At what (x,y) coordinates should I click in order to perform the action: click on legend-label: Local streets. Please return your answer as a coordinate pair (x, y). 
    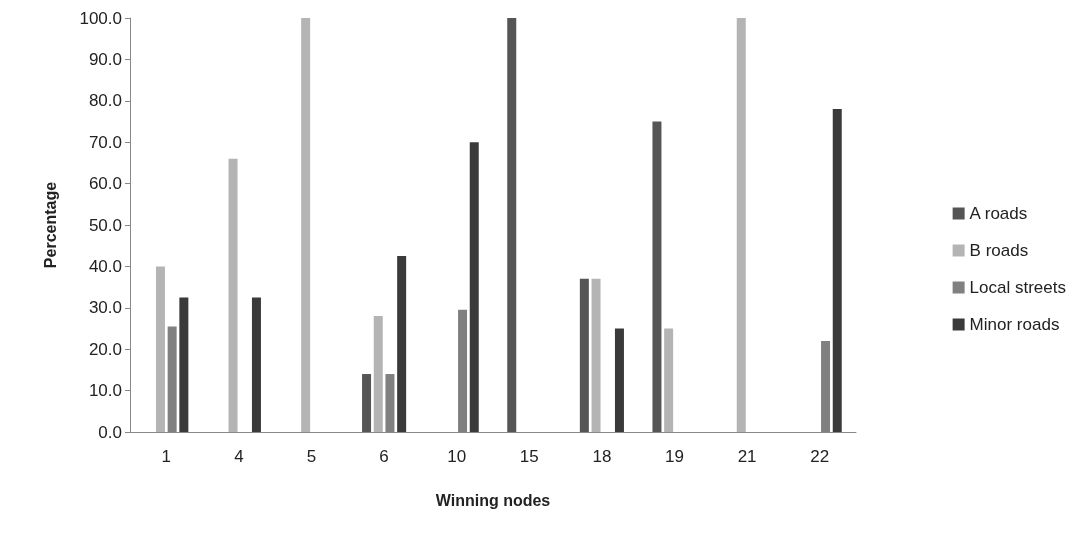
    Looking at the image, I should click on (1018, 287).